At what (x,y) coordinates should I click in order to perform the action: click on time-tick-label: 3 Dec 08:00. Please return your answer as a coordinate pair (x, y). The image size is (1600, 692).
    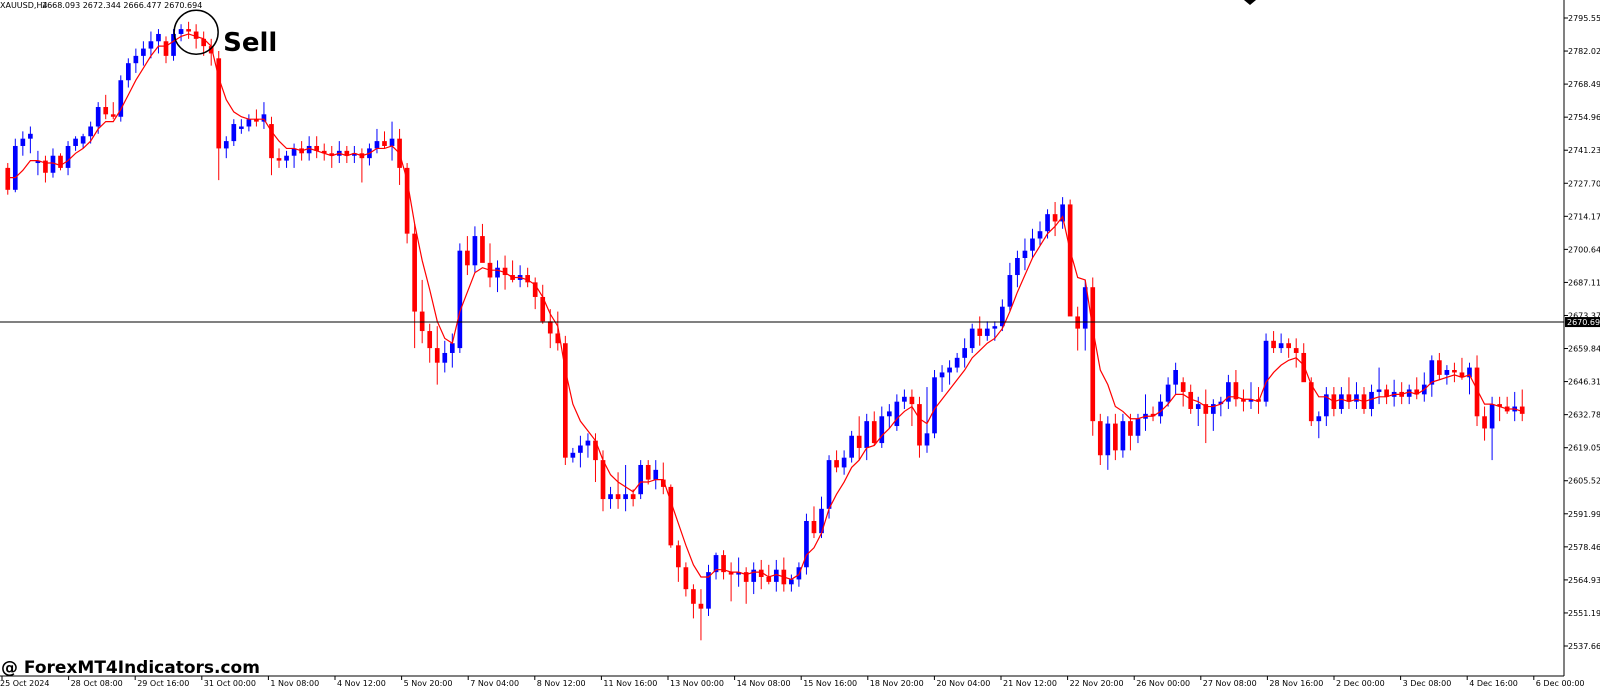
    Looking at the image, I should click on (1427, 683).